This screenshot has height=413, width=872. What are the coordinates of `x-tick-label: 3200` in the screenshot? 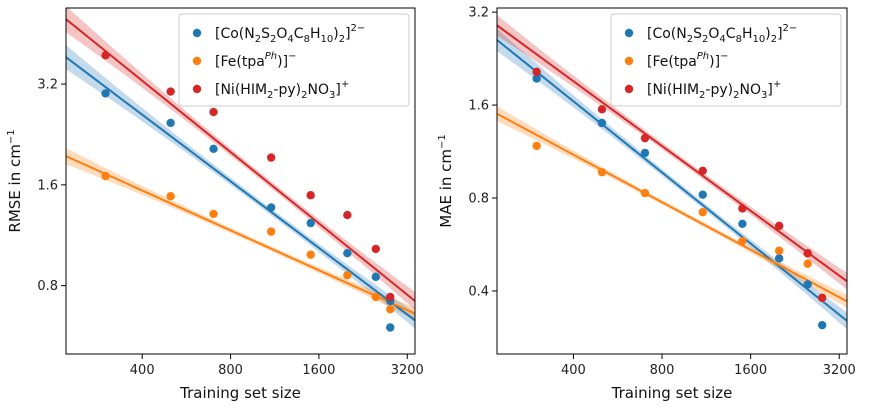 It's located at (839, 370).